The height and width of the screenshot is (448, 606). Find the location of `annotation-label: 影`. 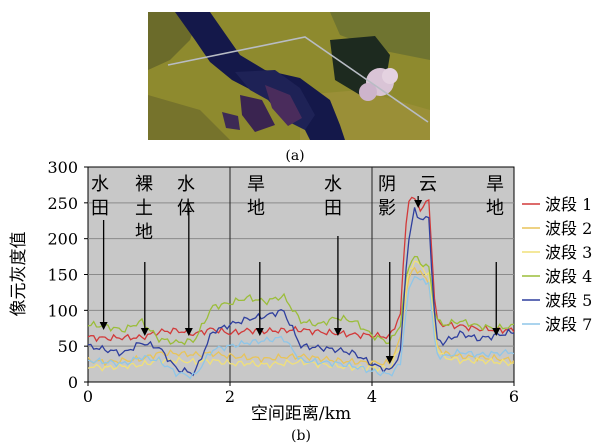

annotation-label: 影 is located at coordinates (387, 208).